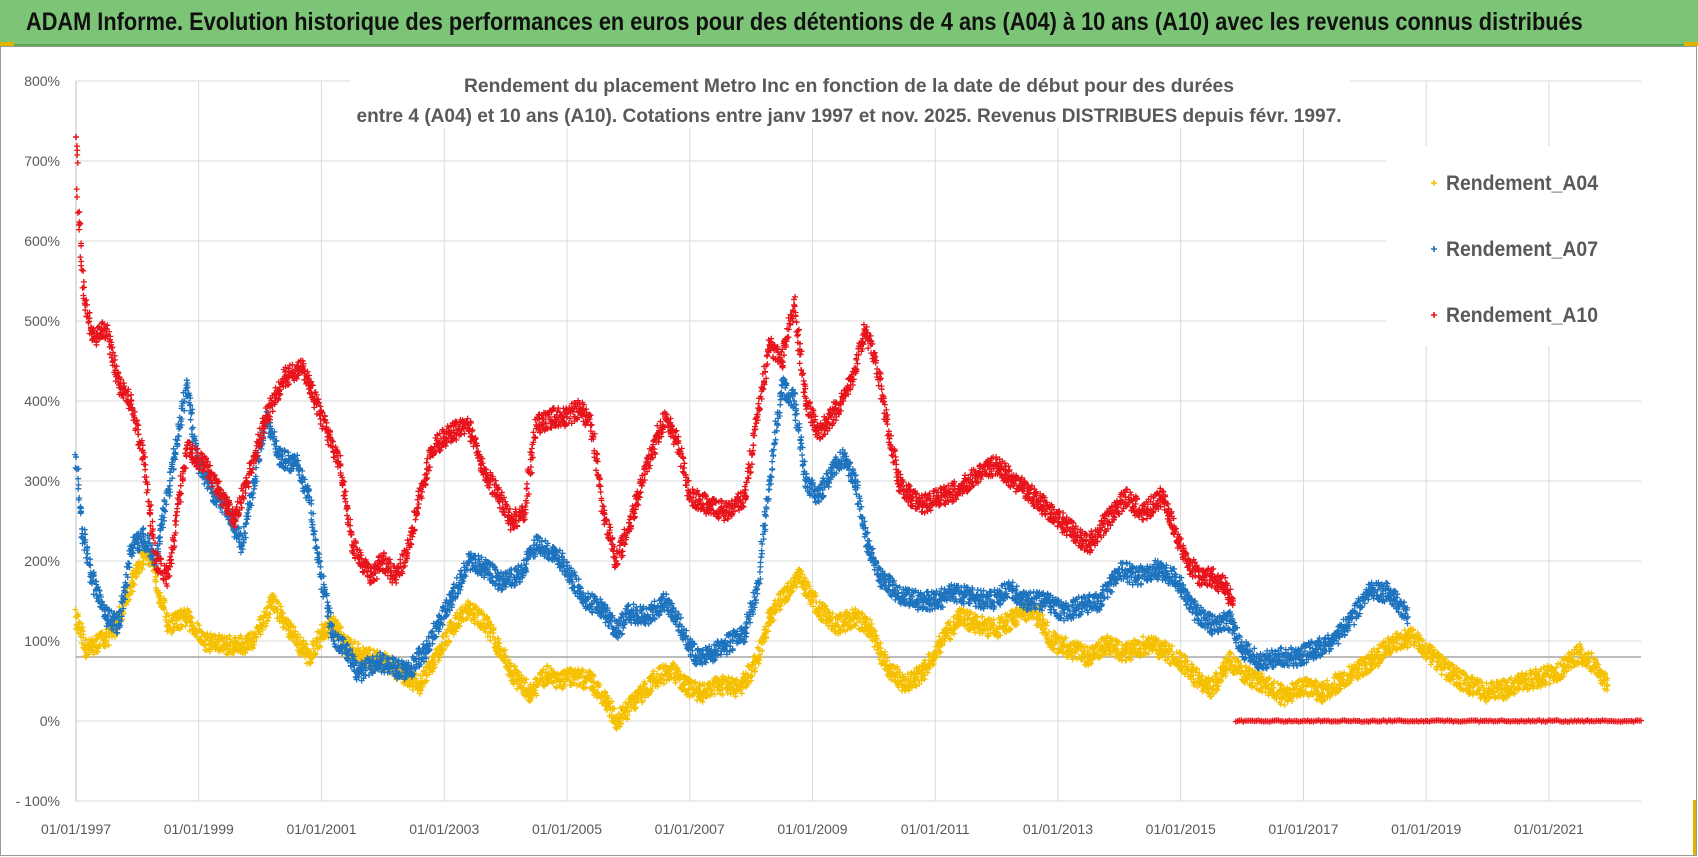 The image size is (1698, 857). I want to click on legend-label: Rendement_A04, so click(1522, 183).